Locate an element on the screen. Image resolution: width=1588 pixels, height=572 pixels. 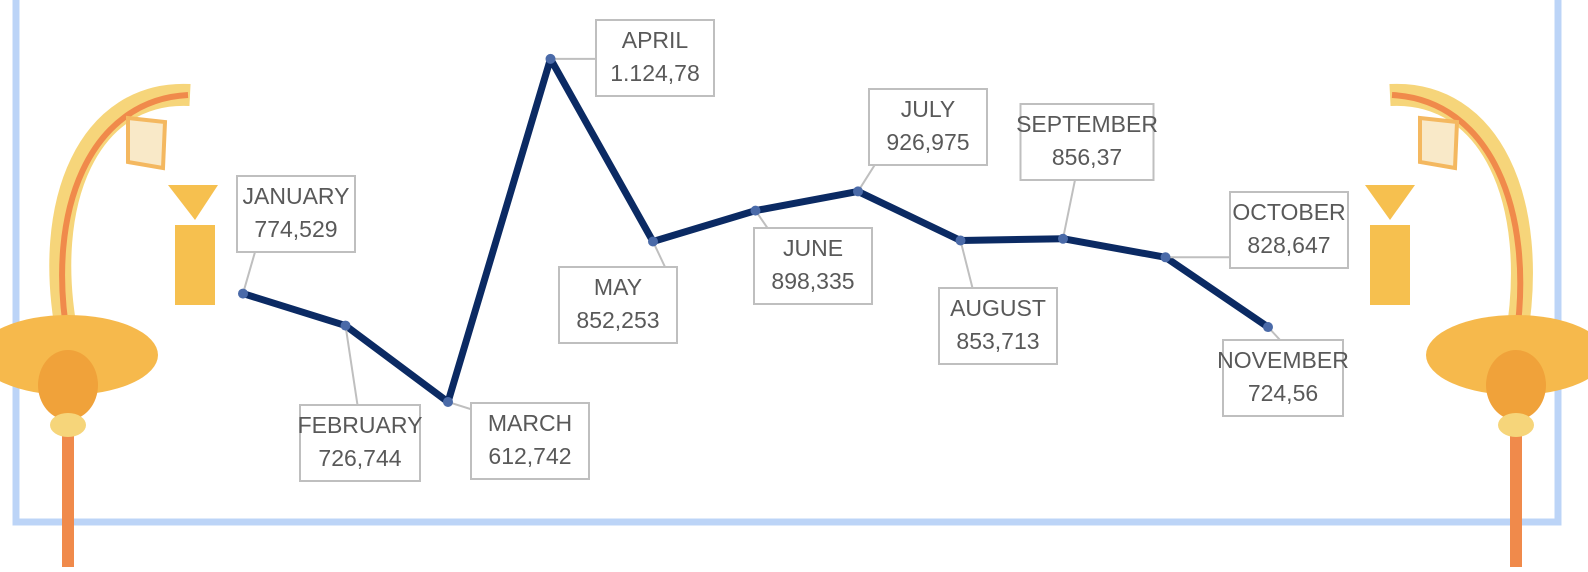
value-label: 774,529 is located at coordinates (295, 229).